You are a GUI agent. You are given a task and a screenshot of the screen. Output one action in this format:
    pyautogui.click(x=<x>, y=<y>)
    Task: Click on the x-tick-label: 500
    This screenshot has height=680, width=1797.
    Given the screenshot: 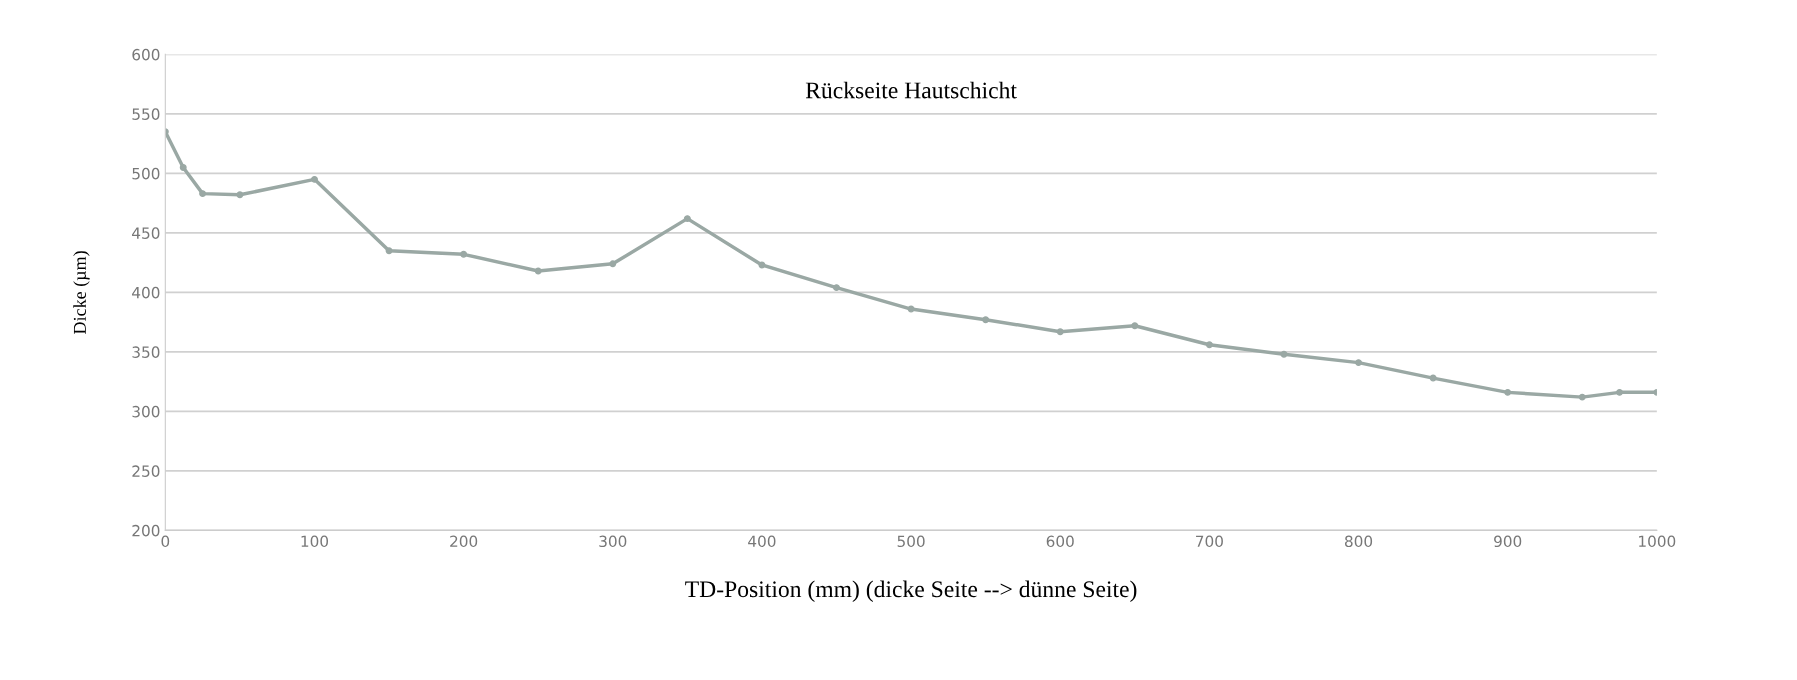 What is the action you would take?
    pyautogui.click(x=911, y=541)
    